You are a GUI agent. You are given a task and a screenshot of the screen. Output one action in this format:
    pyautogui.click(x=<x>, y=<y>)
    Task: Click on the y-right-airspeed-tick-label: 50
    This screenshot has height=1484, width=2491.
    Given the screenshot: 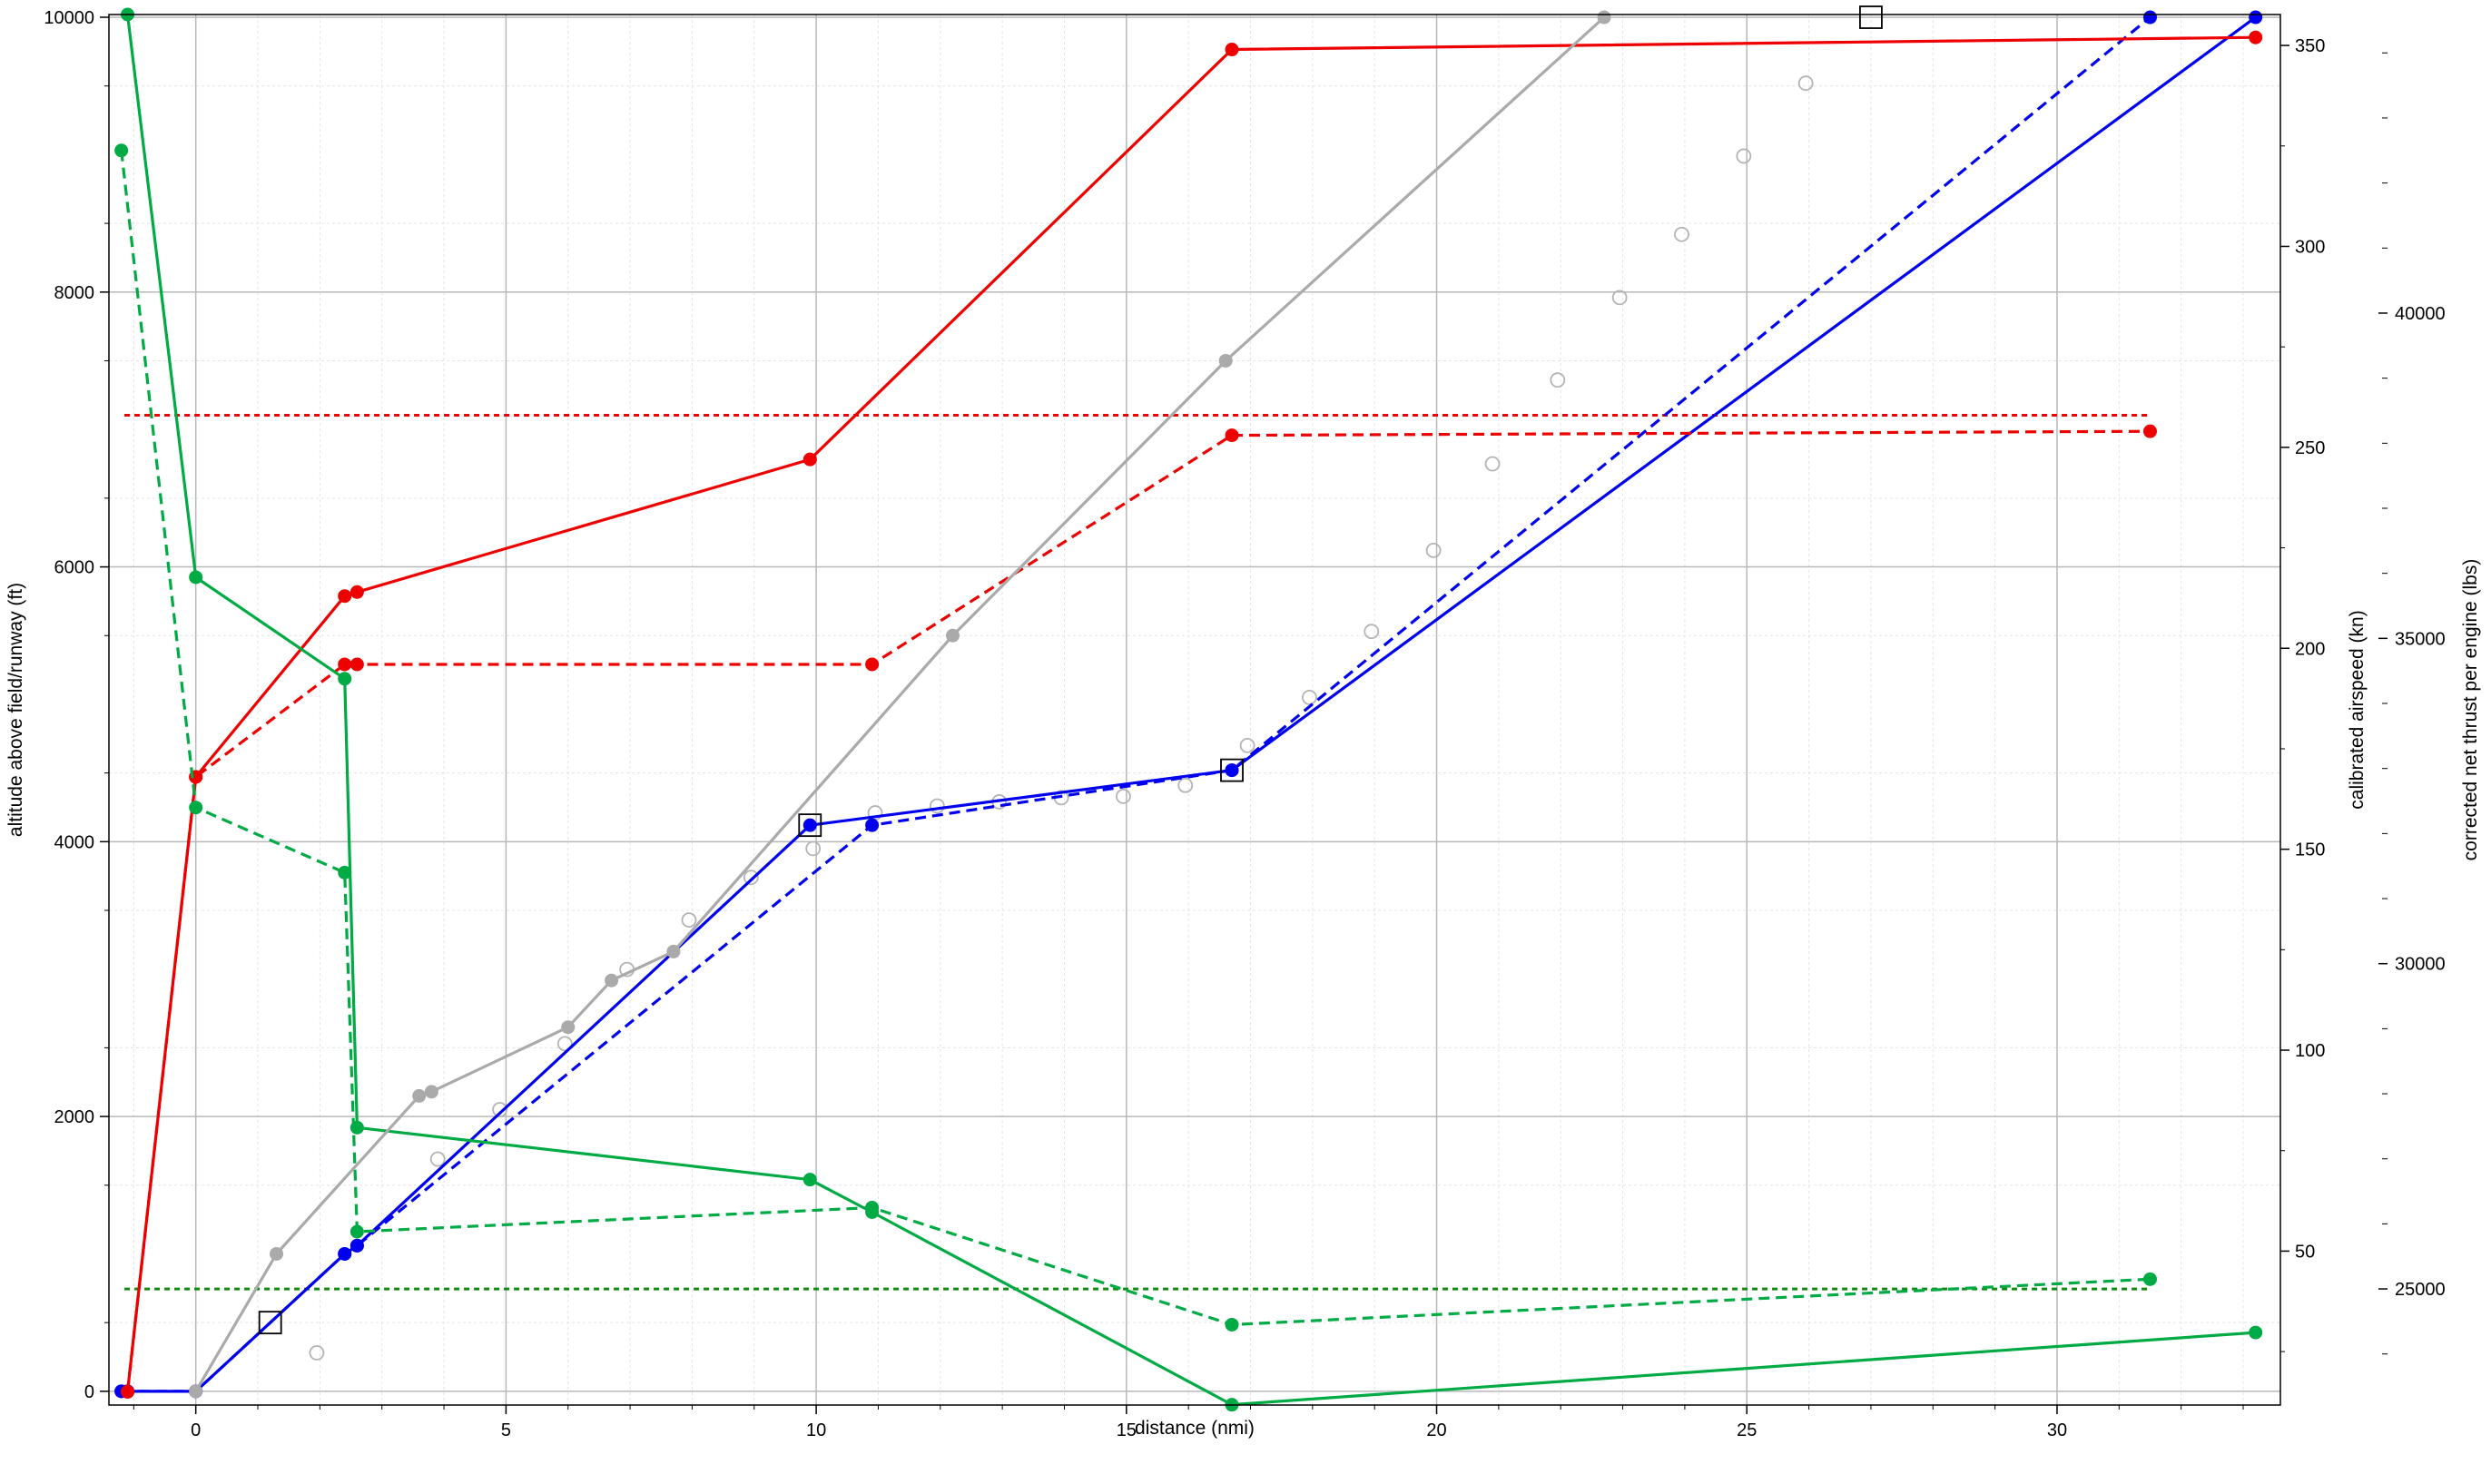 What is the action you would take?
    pyautogui.click(x=2305, y=1252)
    